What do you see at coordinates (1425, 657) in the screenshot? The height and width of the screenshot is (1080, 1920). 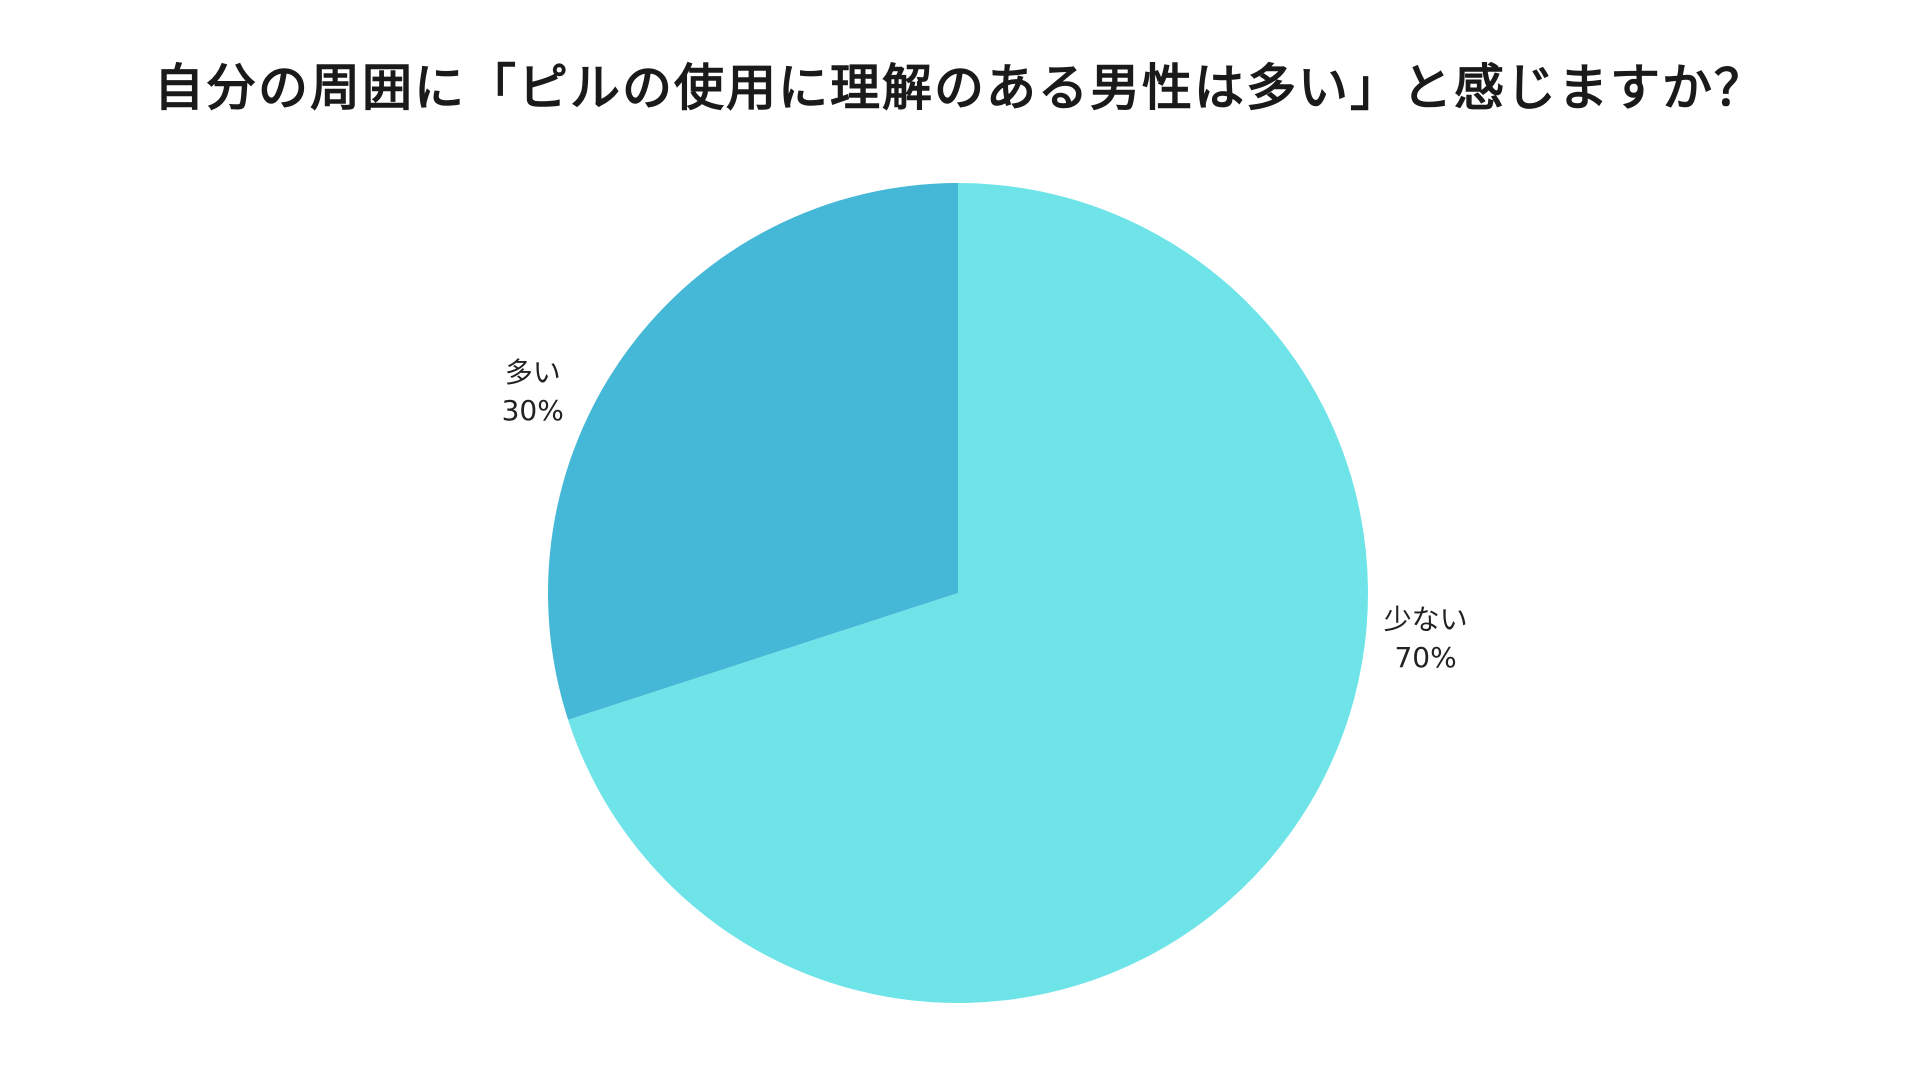 I see `slice-label-value-1: 70%` at bounding box center [1425, 657].